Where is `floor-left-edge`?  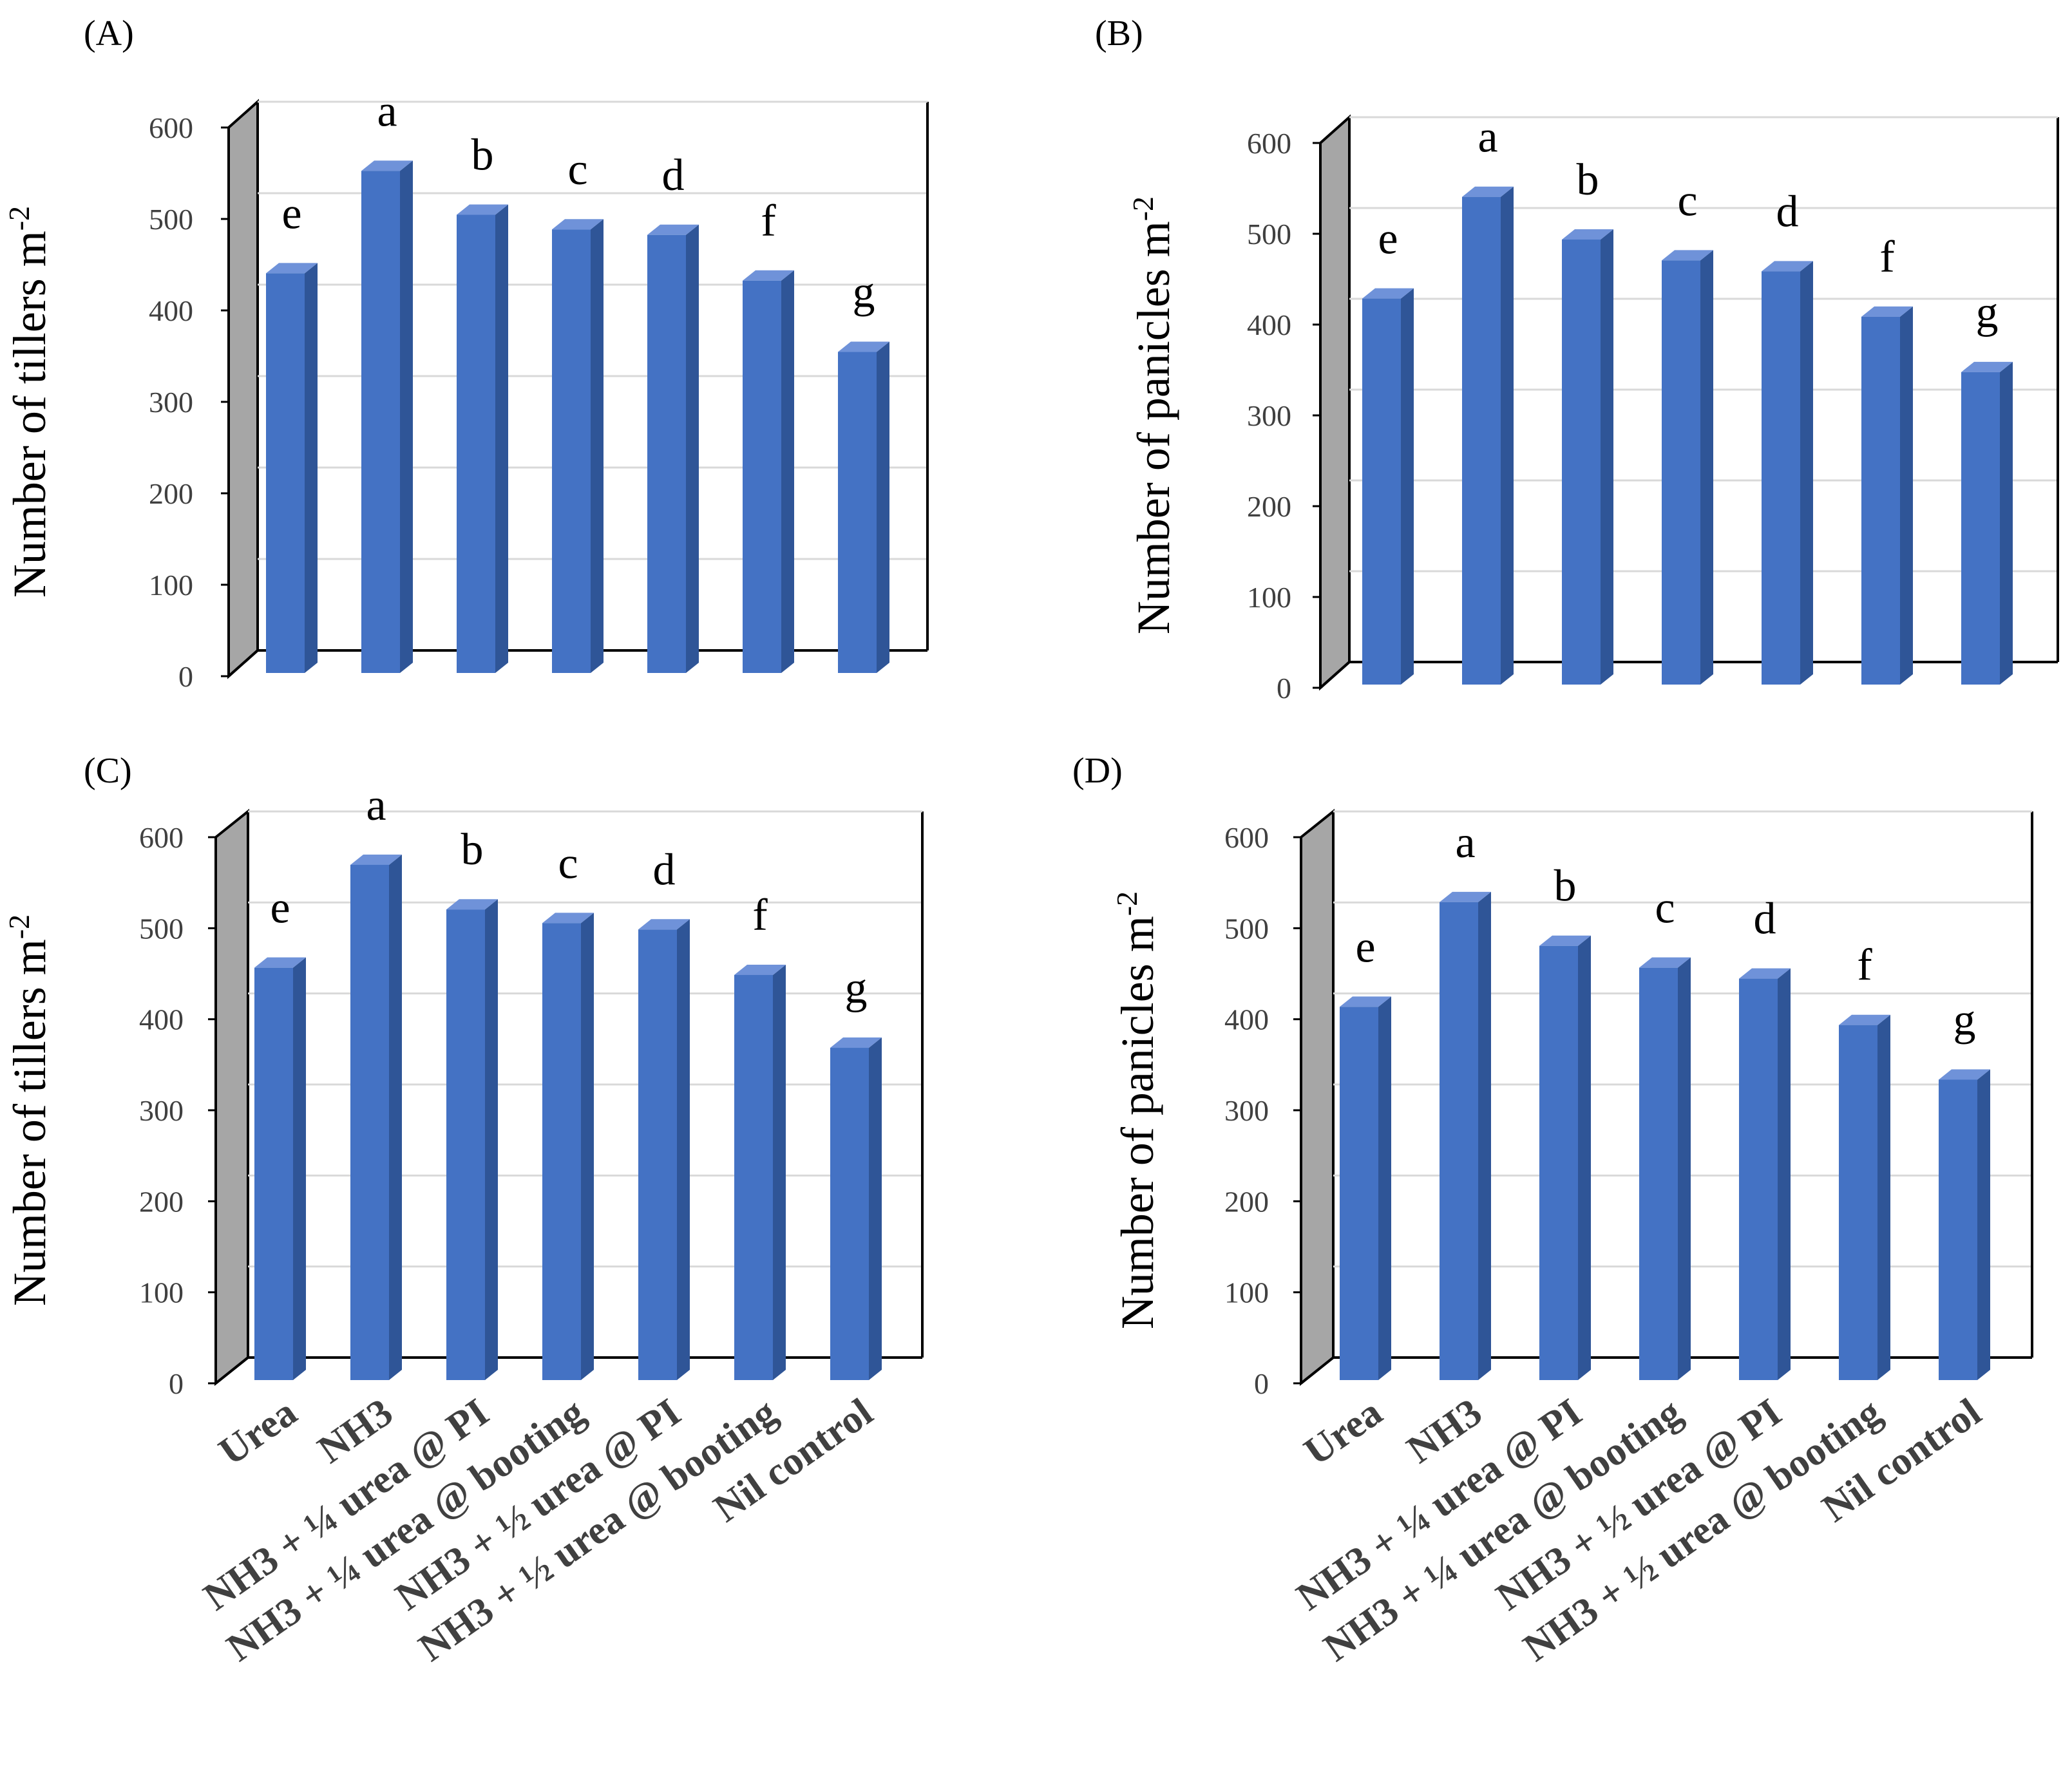
floor-left-edge is located at coordinates (231, 1371).